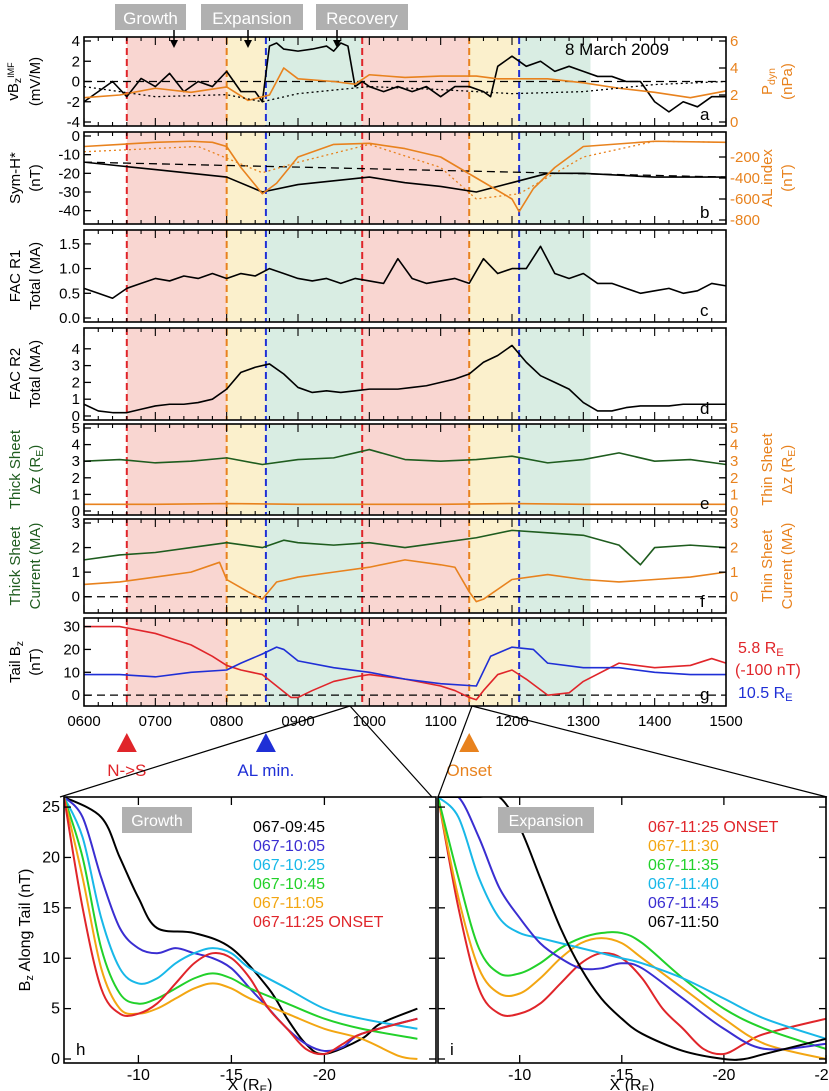 This screenshot has width=829, height=1091. I want to click on y-tick-label-right: 5, so click(734, 428).